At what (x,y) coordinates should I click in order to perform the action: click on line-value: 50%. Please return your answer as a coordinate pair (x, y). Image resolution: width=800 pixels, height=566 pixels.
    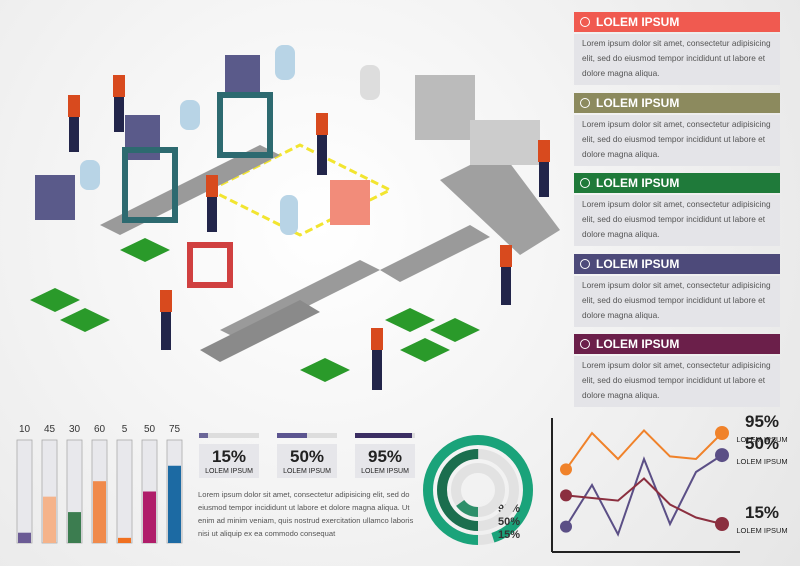
    Looking at the image, I should click on (762, 443).